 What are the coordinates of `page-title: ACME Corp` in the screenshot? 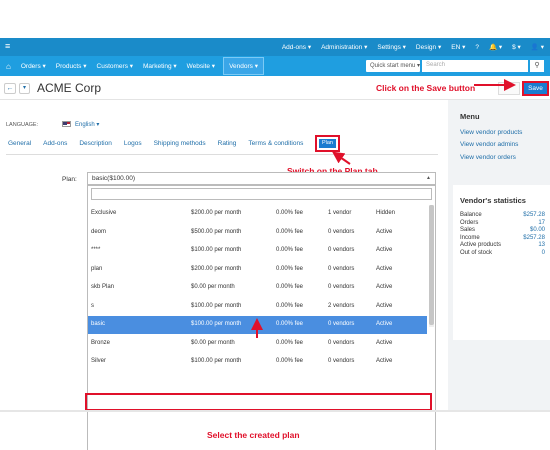 It's located at (69, 88).